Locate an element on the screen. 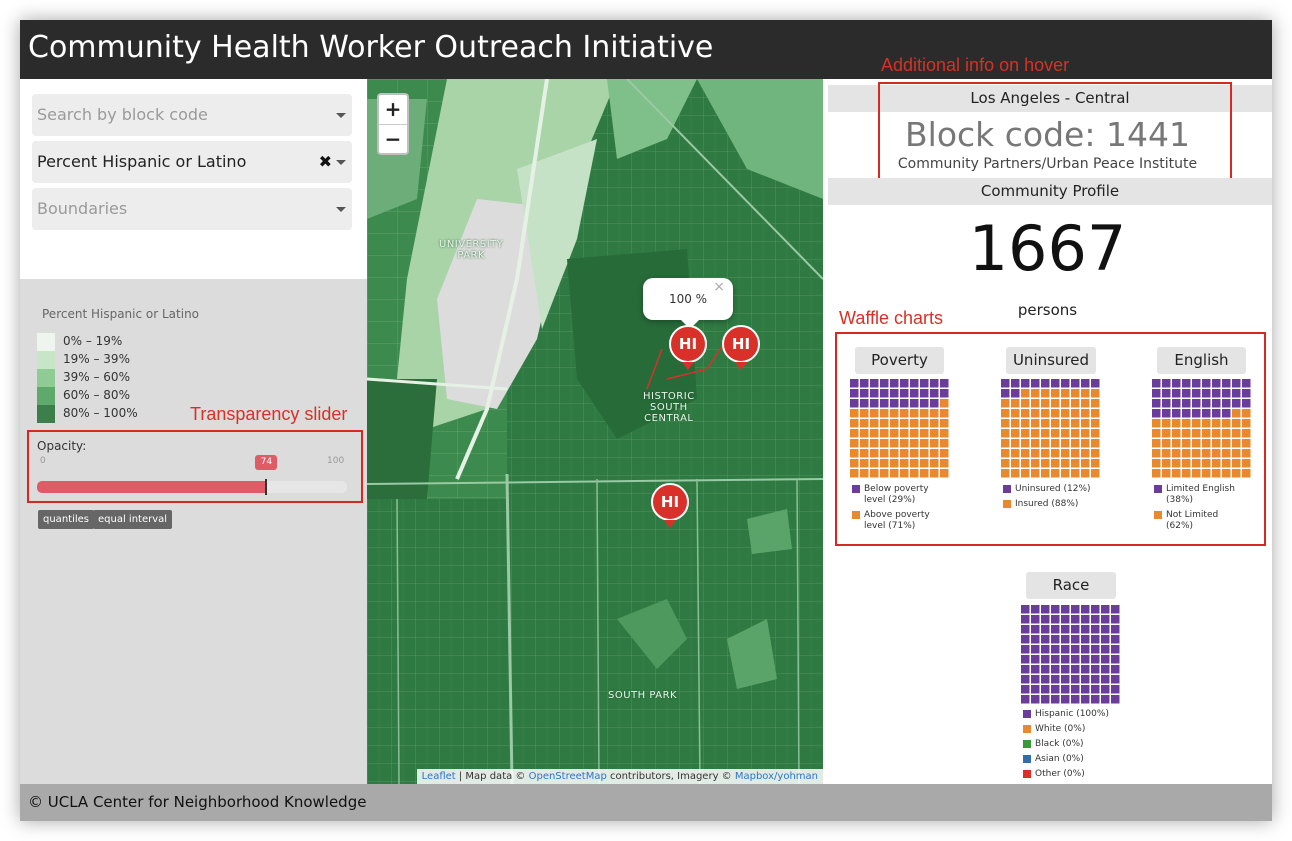 The width and height of the screenshot is (1292, 841). map-label-south-park: SOUTH PARK is located at coordinates (643, 695).